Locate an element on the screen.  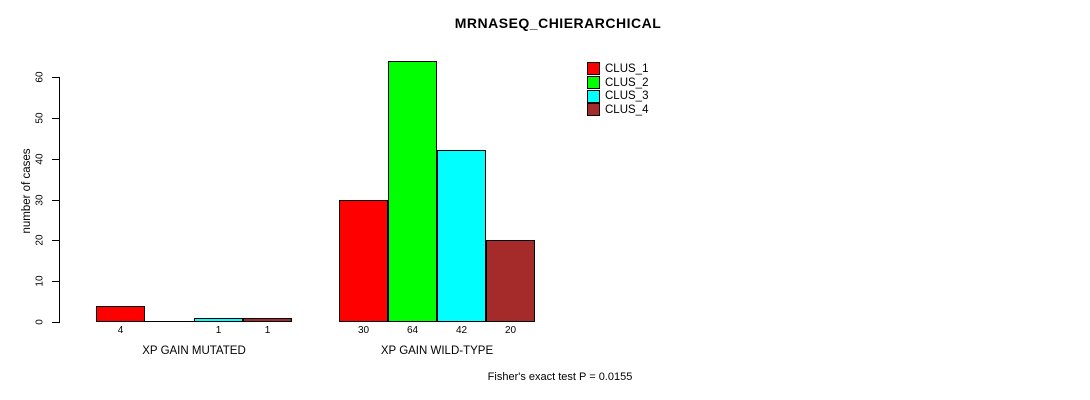
y-axis-tick-label: 20 is located at coordinates (40, 240).